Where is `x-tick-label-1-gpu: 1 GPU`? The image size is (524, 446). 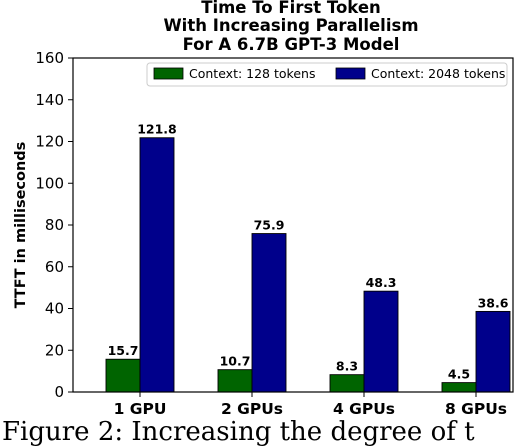
x-tick-label-1-gpu: 1 GPU is located at coordinates (140, 409).